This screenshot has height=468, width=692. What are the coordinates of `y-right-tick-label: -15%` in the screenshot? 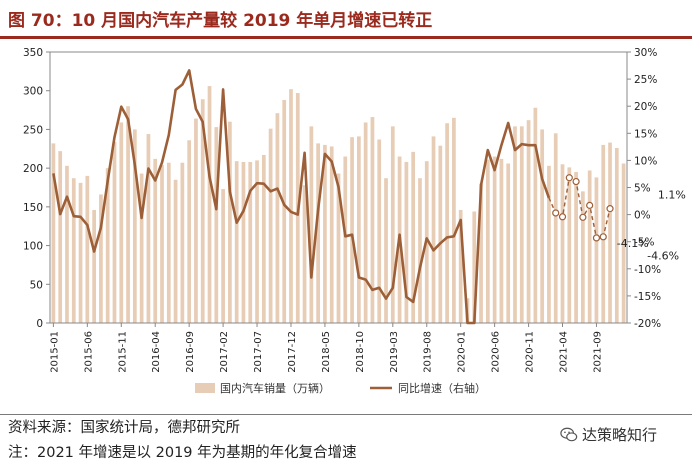 It's located at (647, 297).